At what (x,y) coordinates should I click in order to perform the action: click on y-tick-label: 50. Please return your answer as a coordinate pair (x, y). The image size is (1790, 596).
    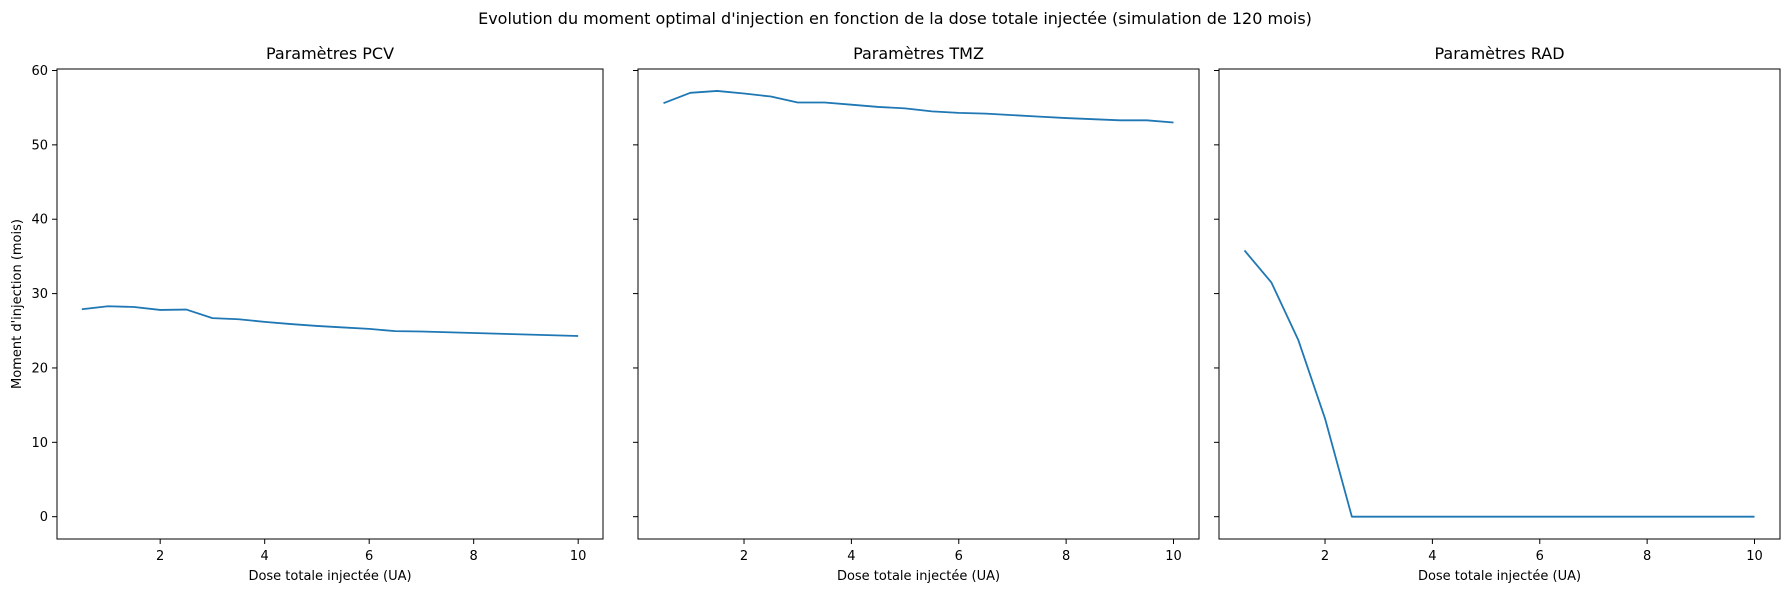
    Looking at the image, I should click on (39, 145).